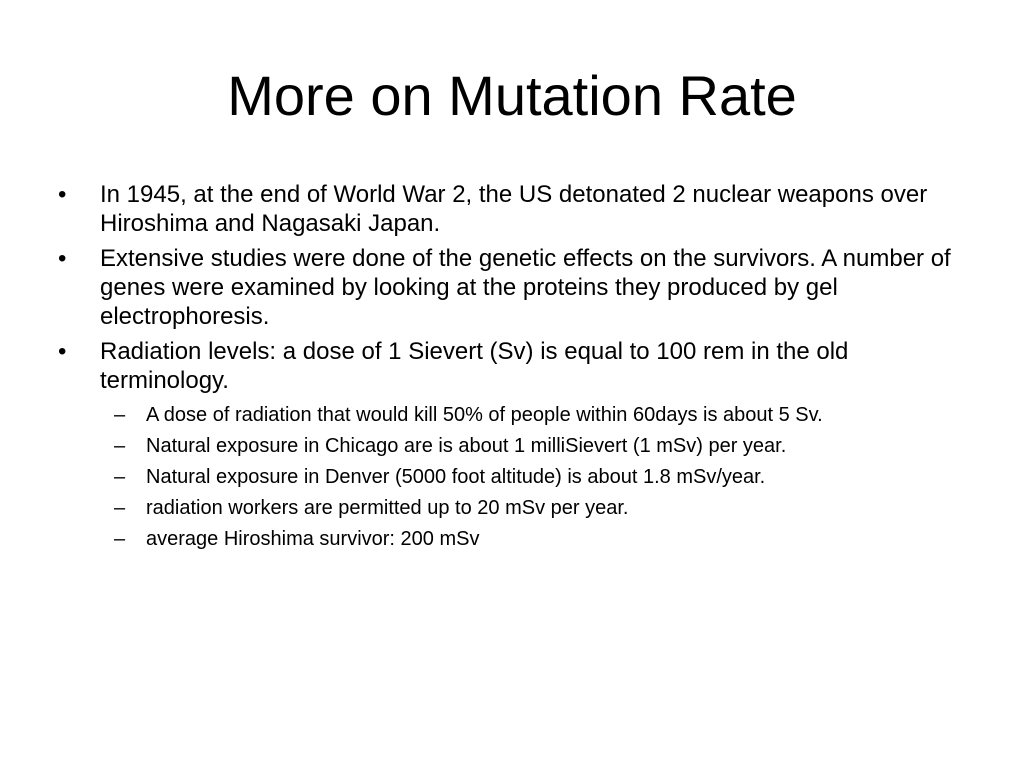  Describe the element at coordinates (512, 95) in the screenshot. I see `slide-title: More on Mutation Rate` at that location.